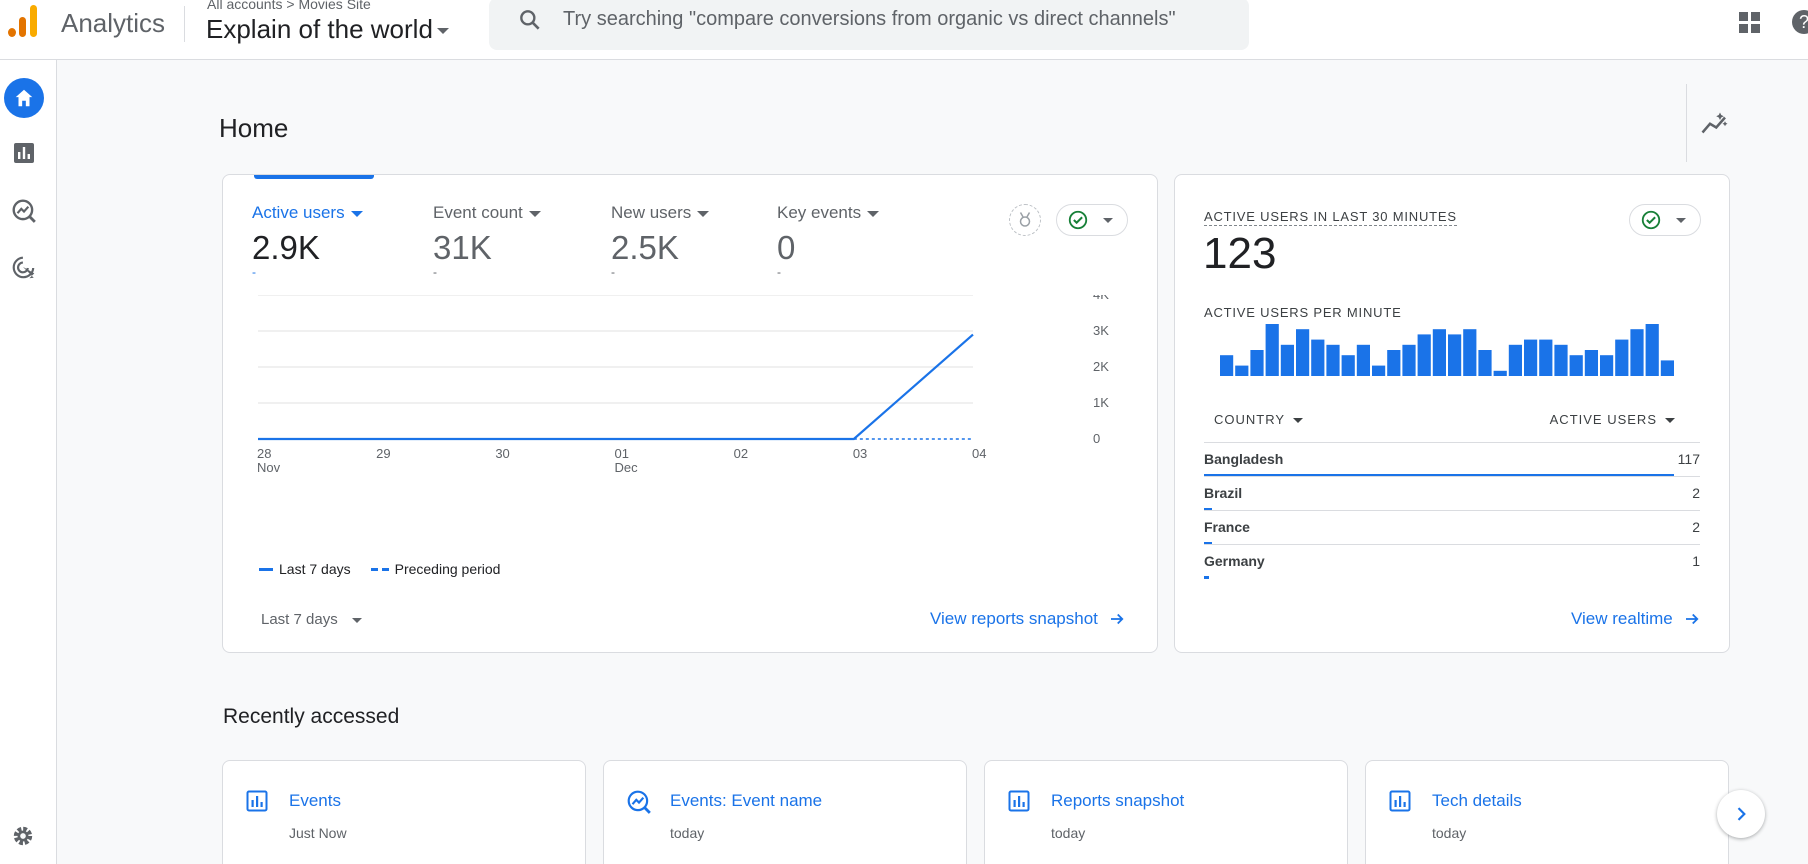 The height and width of the screenshot is (864, 1808). What do you see at coordinates (311, 716) in the screenshot?
I see `recently-accessed-title: Recently accessed` at bounding box center [311, 716].